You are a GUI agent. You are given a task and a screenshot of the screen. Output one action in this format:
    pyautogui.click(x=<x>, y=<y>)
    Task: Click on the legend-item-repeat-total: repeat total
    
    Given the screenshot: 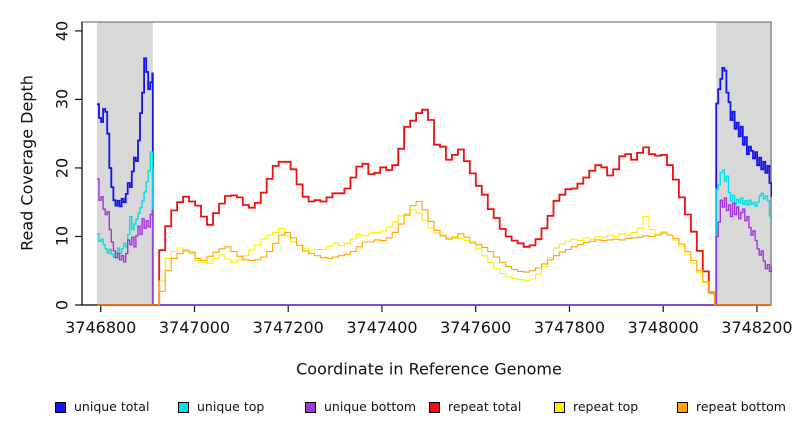 What is the action you would take?
    pyautogui.click(x=475, y=406)
    